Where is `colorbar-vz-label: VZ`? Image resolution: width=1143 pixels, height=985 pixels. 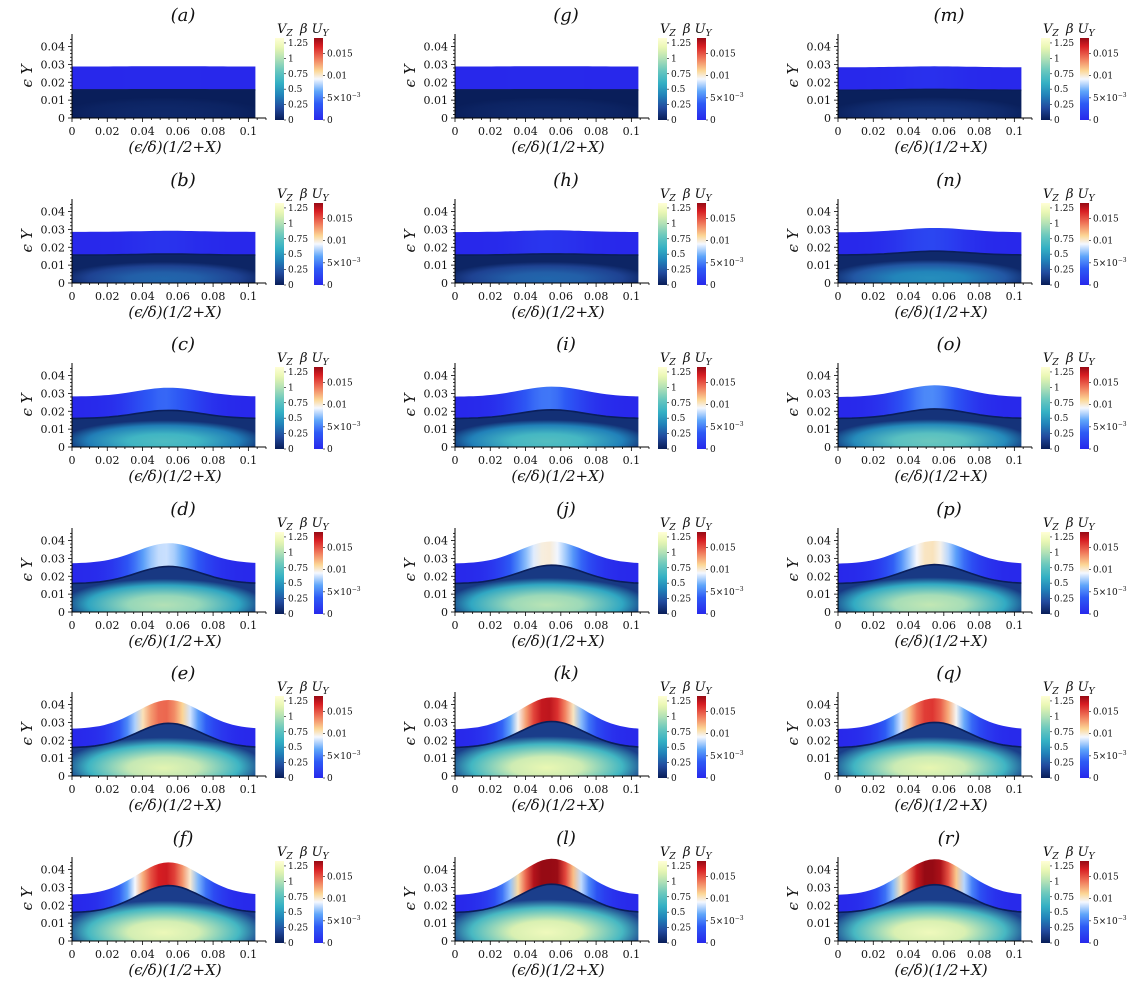
colorbar-vz-label: VZ is located at coordinates (1051, 853).